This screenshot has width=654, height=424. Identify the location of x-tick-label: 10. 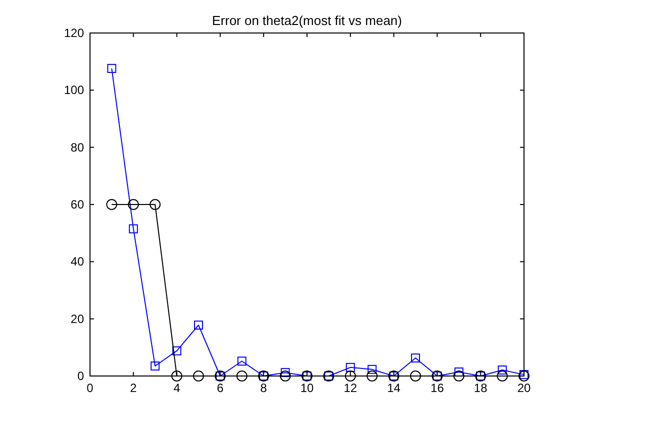
(307, 388).